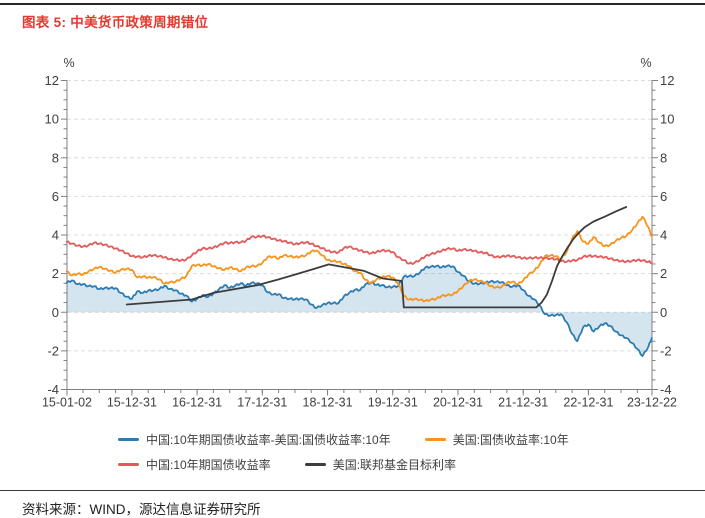  What do you see at coordinates (652, 403) in the screenshot?
I see `svg-text: 23-12-22` at bounding box center [652, 403].